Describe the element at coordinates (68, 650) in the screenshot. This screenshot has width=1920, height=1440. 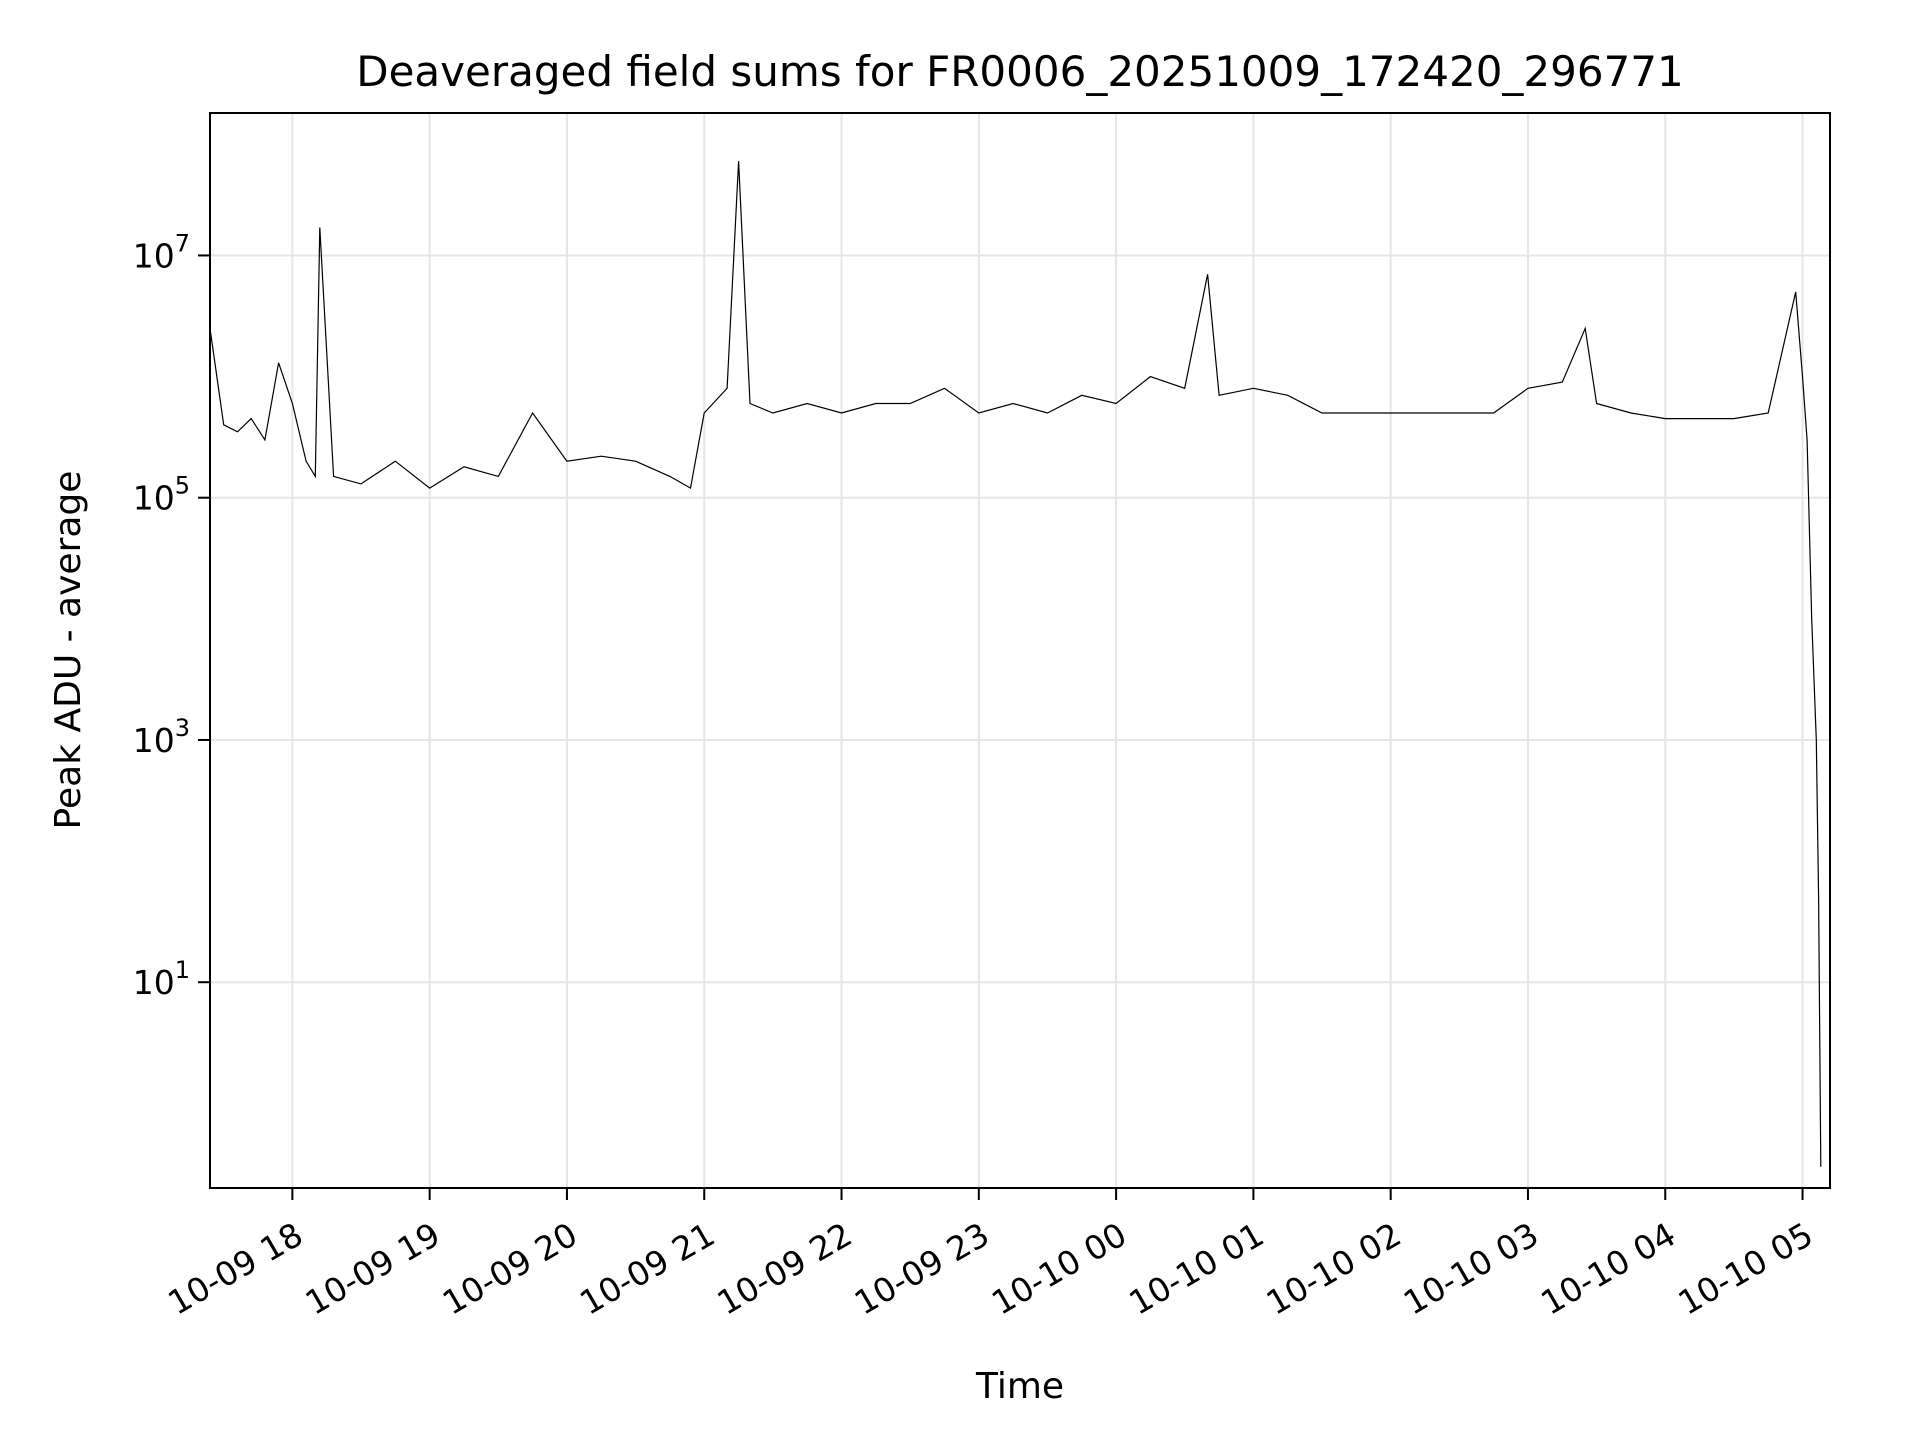
I see `y-axis-label: Peak ADU - average` at that location.